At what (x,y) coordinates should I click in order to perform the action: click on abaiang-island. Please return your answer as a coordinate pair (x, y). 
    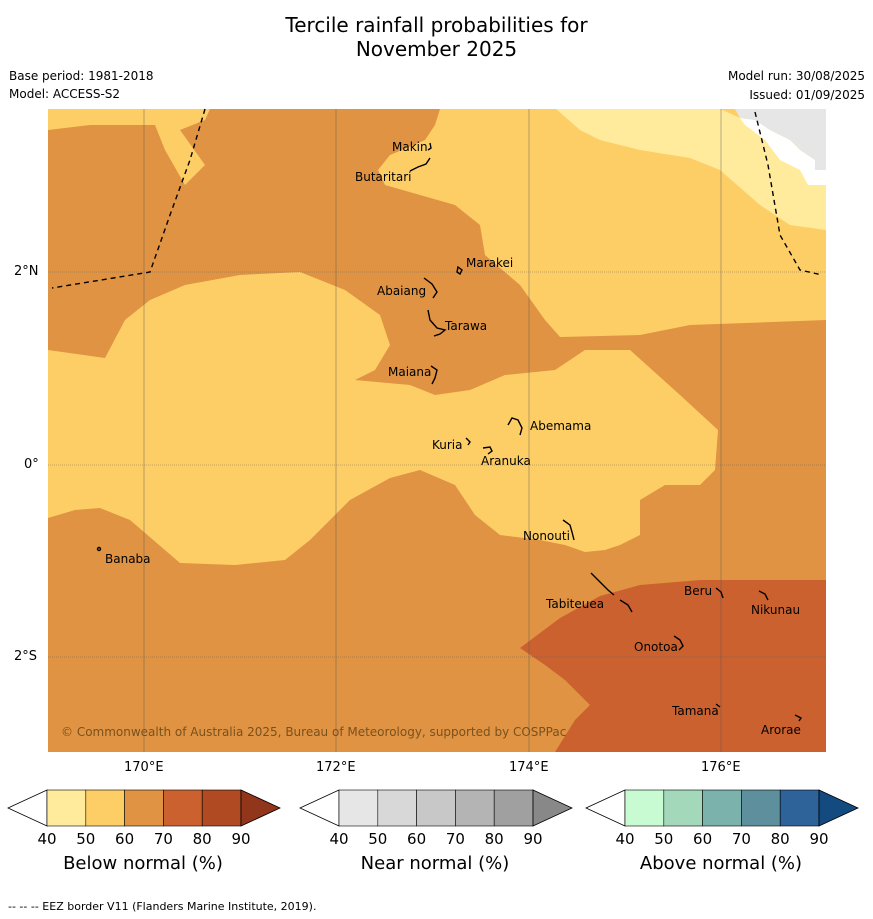
    Looking at the image, I should click on (430, 288).